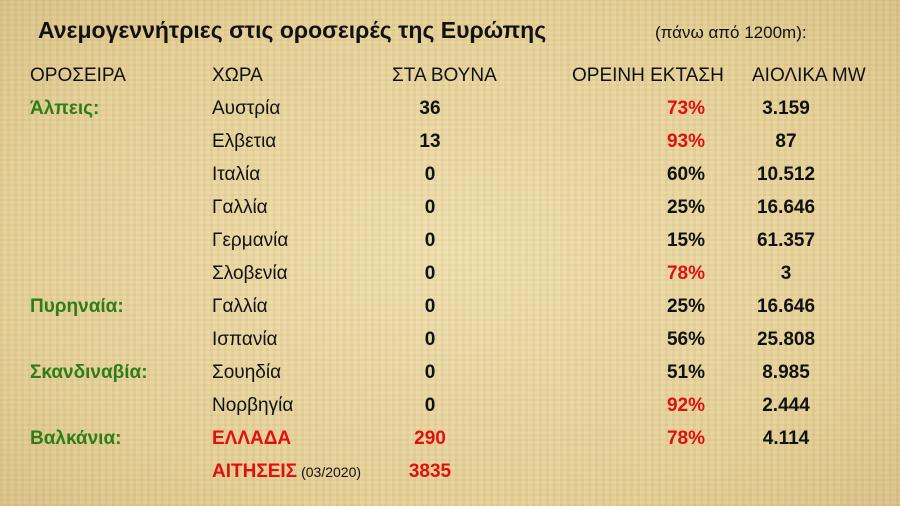 Image resolution: width=900 pixels, height=506 pixels. Describe the element at coordinates (250, 240) in the screenshot. I see `country-cell: Γερμανία` at that location.